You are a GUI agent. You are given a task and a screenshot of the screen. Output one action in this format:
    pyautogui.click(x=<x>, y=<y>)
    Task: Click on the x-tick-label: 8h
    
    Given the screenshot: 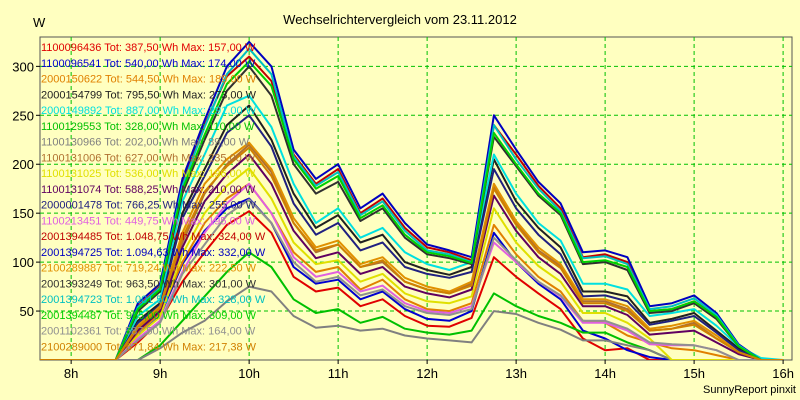 What is the action you would take?
    pyautogui.click(x=71, y=373)
    